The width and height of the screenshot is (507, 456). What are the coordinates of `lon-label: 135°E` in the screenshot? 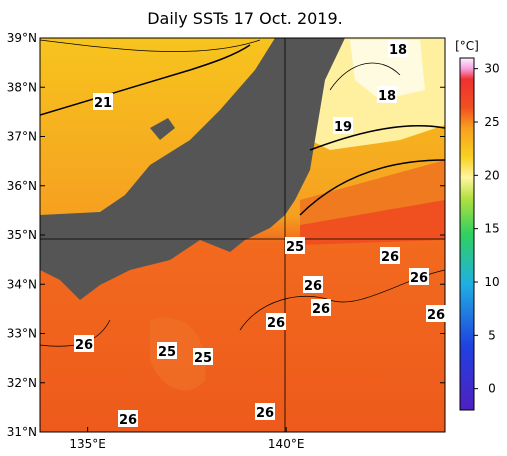 It's located at (87, 444).